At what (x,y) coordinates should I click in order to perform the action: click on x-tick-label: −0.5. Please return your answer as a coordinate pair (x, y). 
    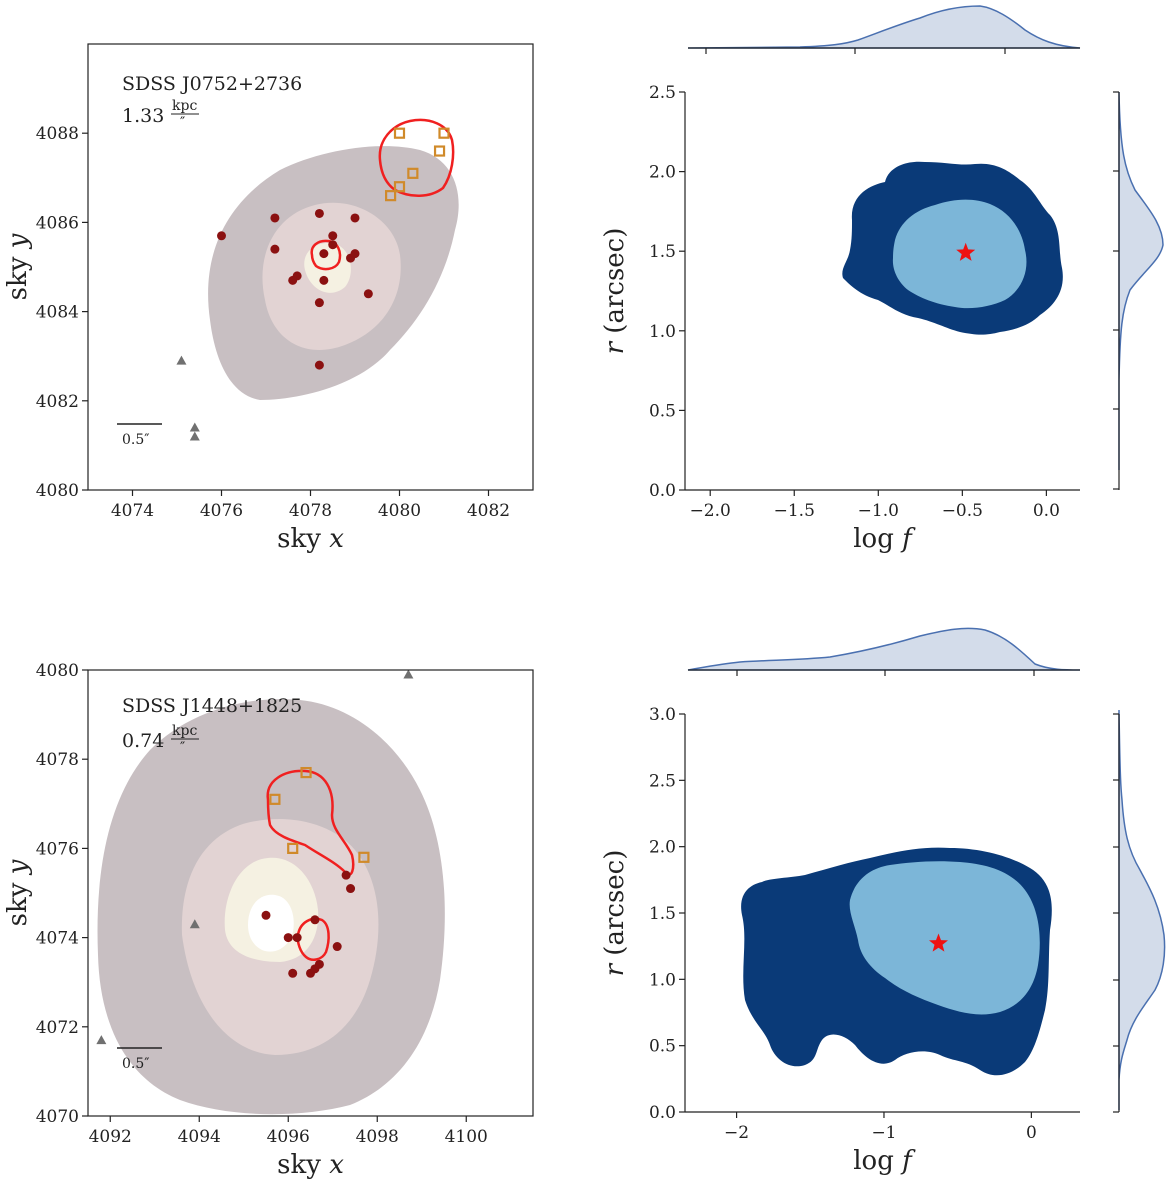
    Looking at the image, I should click on (962, 511).